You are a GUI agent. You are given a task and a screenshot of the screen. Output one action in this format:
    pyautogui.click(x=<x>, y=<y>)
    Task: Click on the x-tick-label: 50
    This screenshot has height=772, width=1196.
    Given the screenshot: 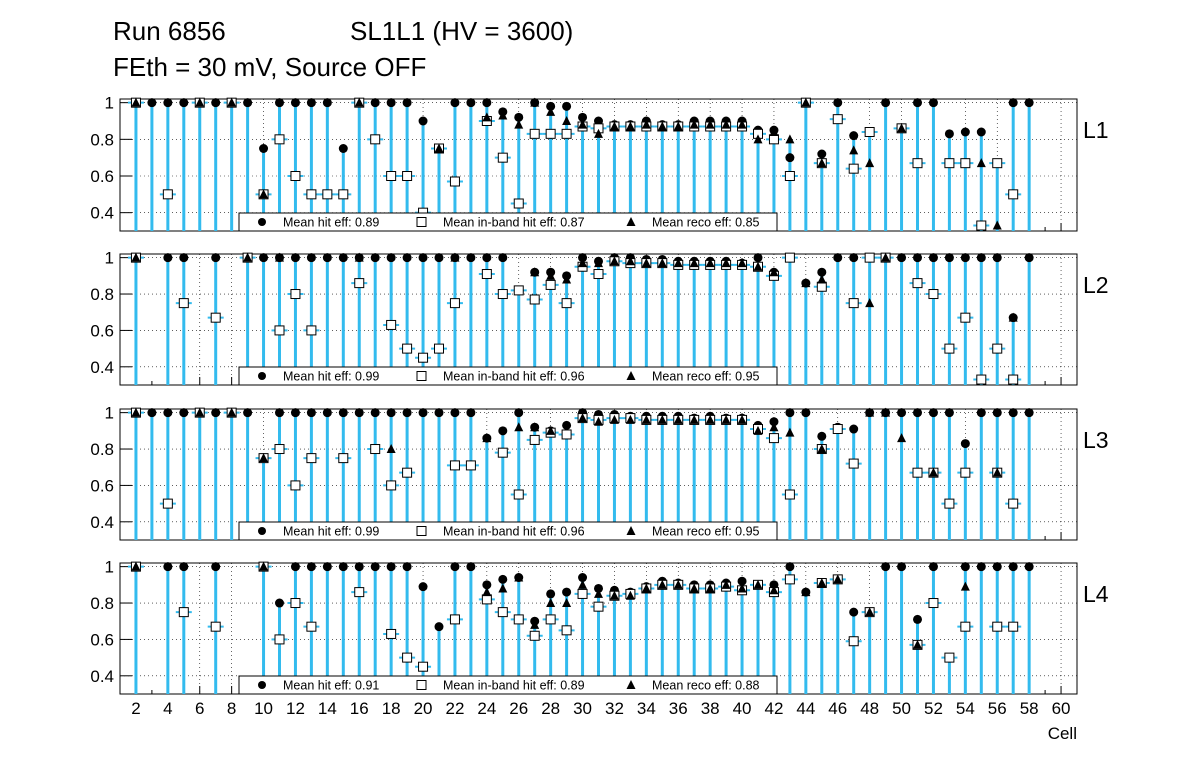 What is the action you would take?
    pyautogui.click(x=901, y=708)
    